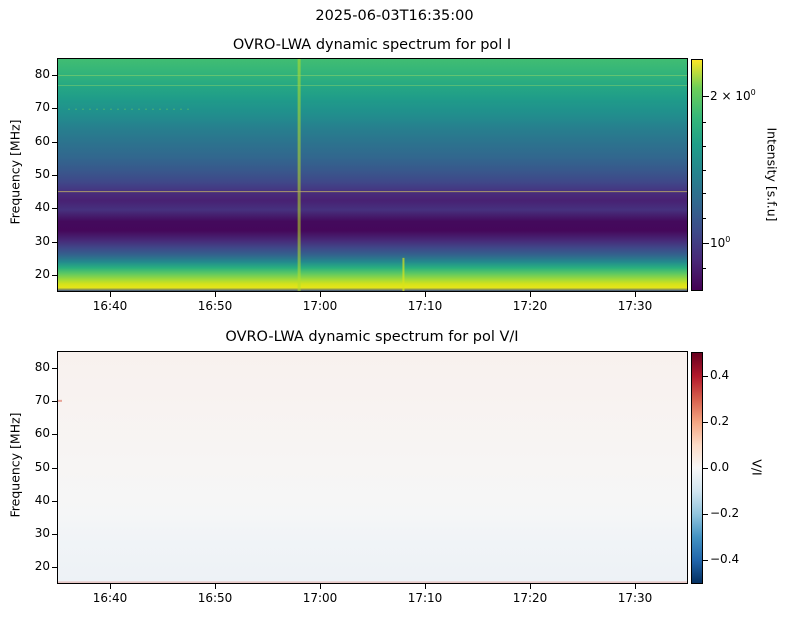 This screenshot has width=789, height=617. Describe the element at coordinates (320, 598) in the screenshot. I see `panel2-xtick-label: 17:00` at that location.